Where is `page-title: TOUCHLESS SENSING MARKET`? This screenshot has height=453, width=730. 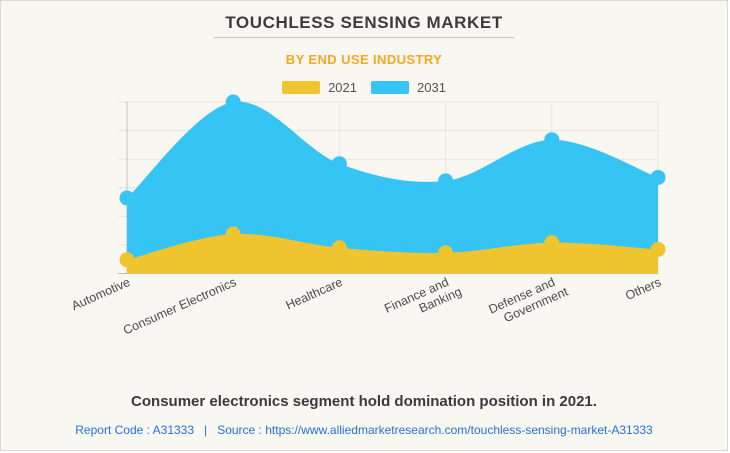 page-title: TOUCHLESS SENSING MARKET is located at coordinates (364, 22).